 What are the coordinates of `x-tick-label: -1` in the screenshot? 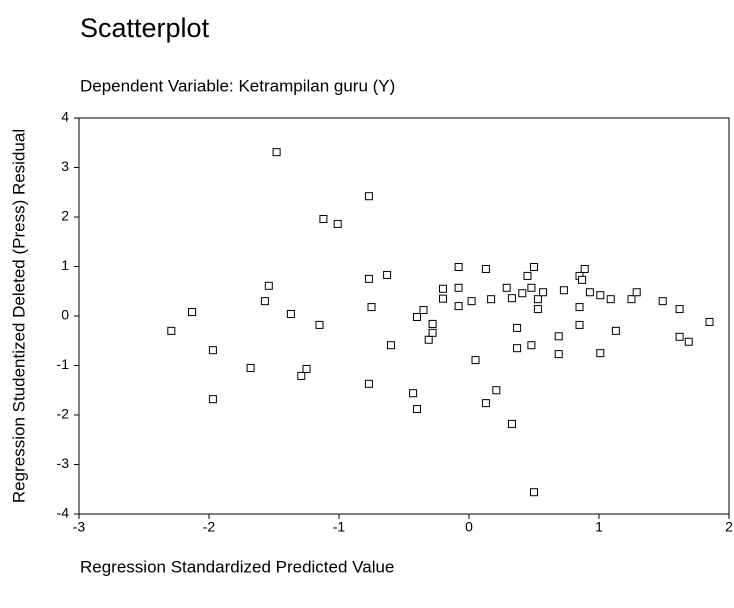 It's located at (339, 527).